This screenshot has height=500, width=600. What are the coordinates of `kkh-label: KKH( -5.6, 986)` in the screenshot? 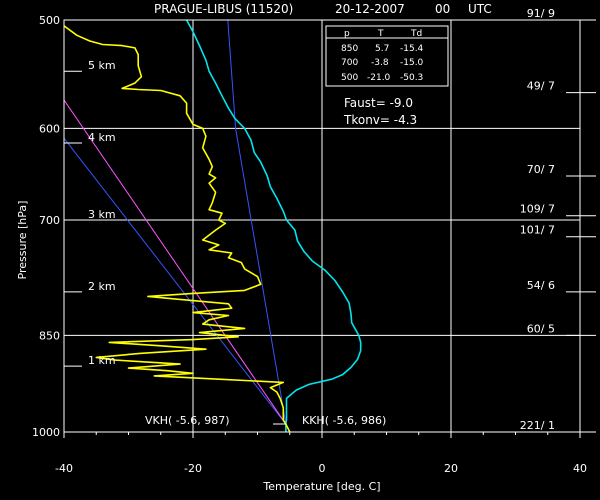 It's located at (344, 420).